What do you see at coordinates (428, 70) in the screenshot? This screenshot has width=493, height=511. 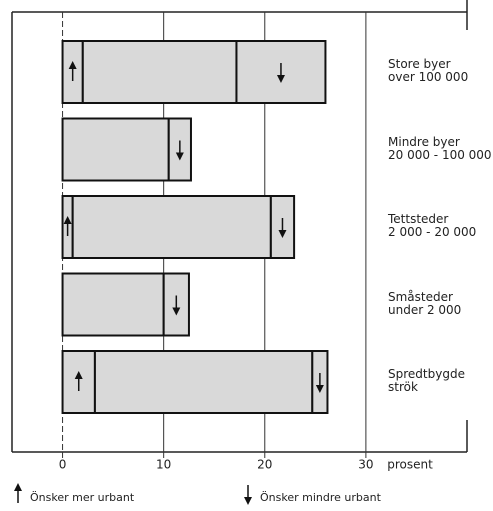 I see `category-label: Store byer over 100 000` at bounding box center [428, 70].